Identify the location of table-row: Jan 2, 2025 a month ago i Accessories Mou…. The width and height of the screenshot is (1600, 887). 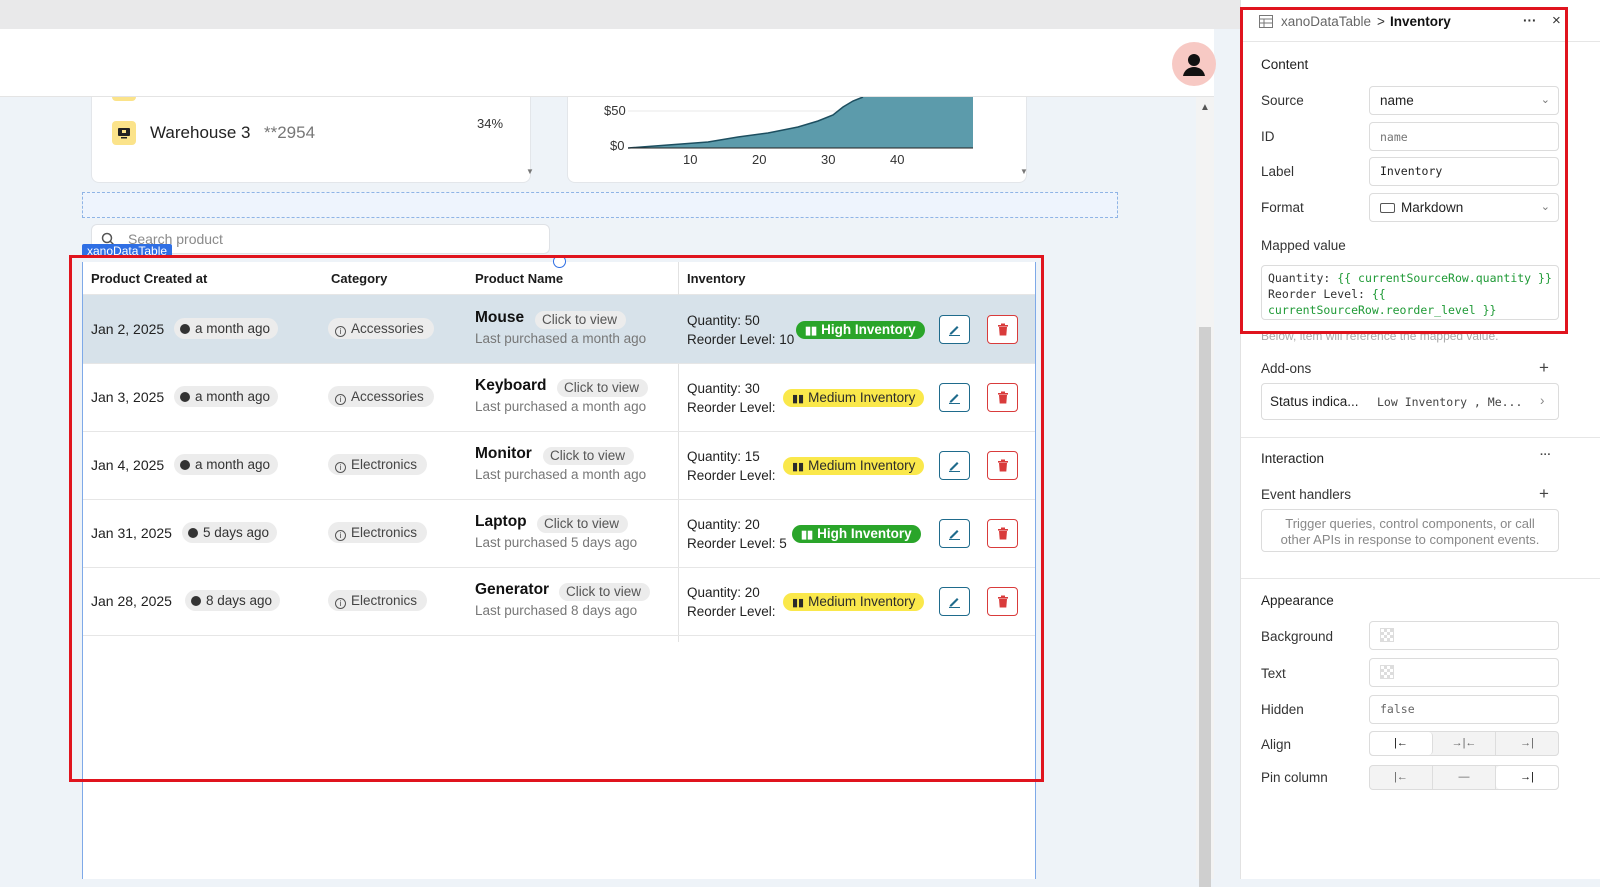
(559, 329).